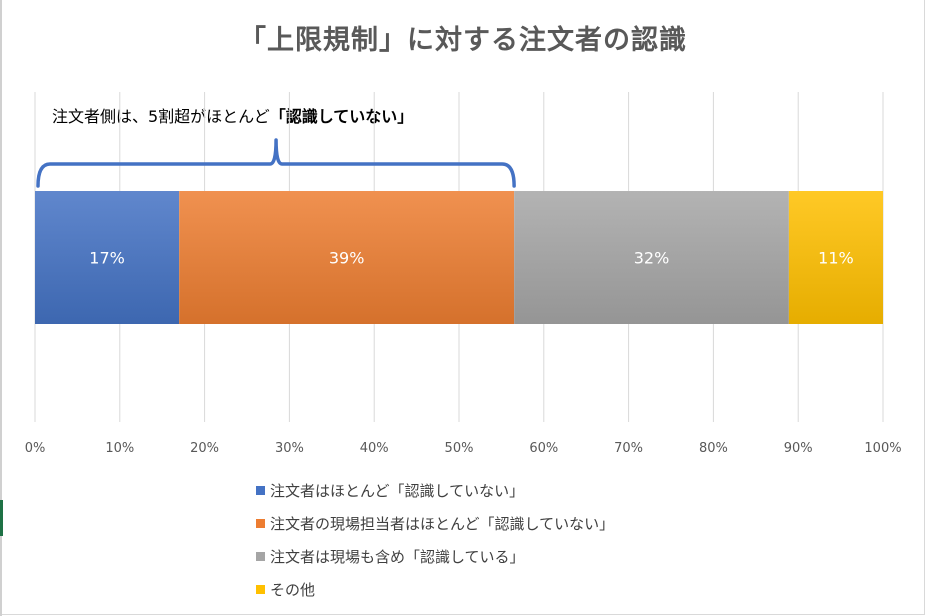  I want to click on legend-item: 注文者の現場担当者はほとんど「認識していない」, so click(435, 523).